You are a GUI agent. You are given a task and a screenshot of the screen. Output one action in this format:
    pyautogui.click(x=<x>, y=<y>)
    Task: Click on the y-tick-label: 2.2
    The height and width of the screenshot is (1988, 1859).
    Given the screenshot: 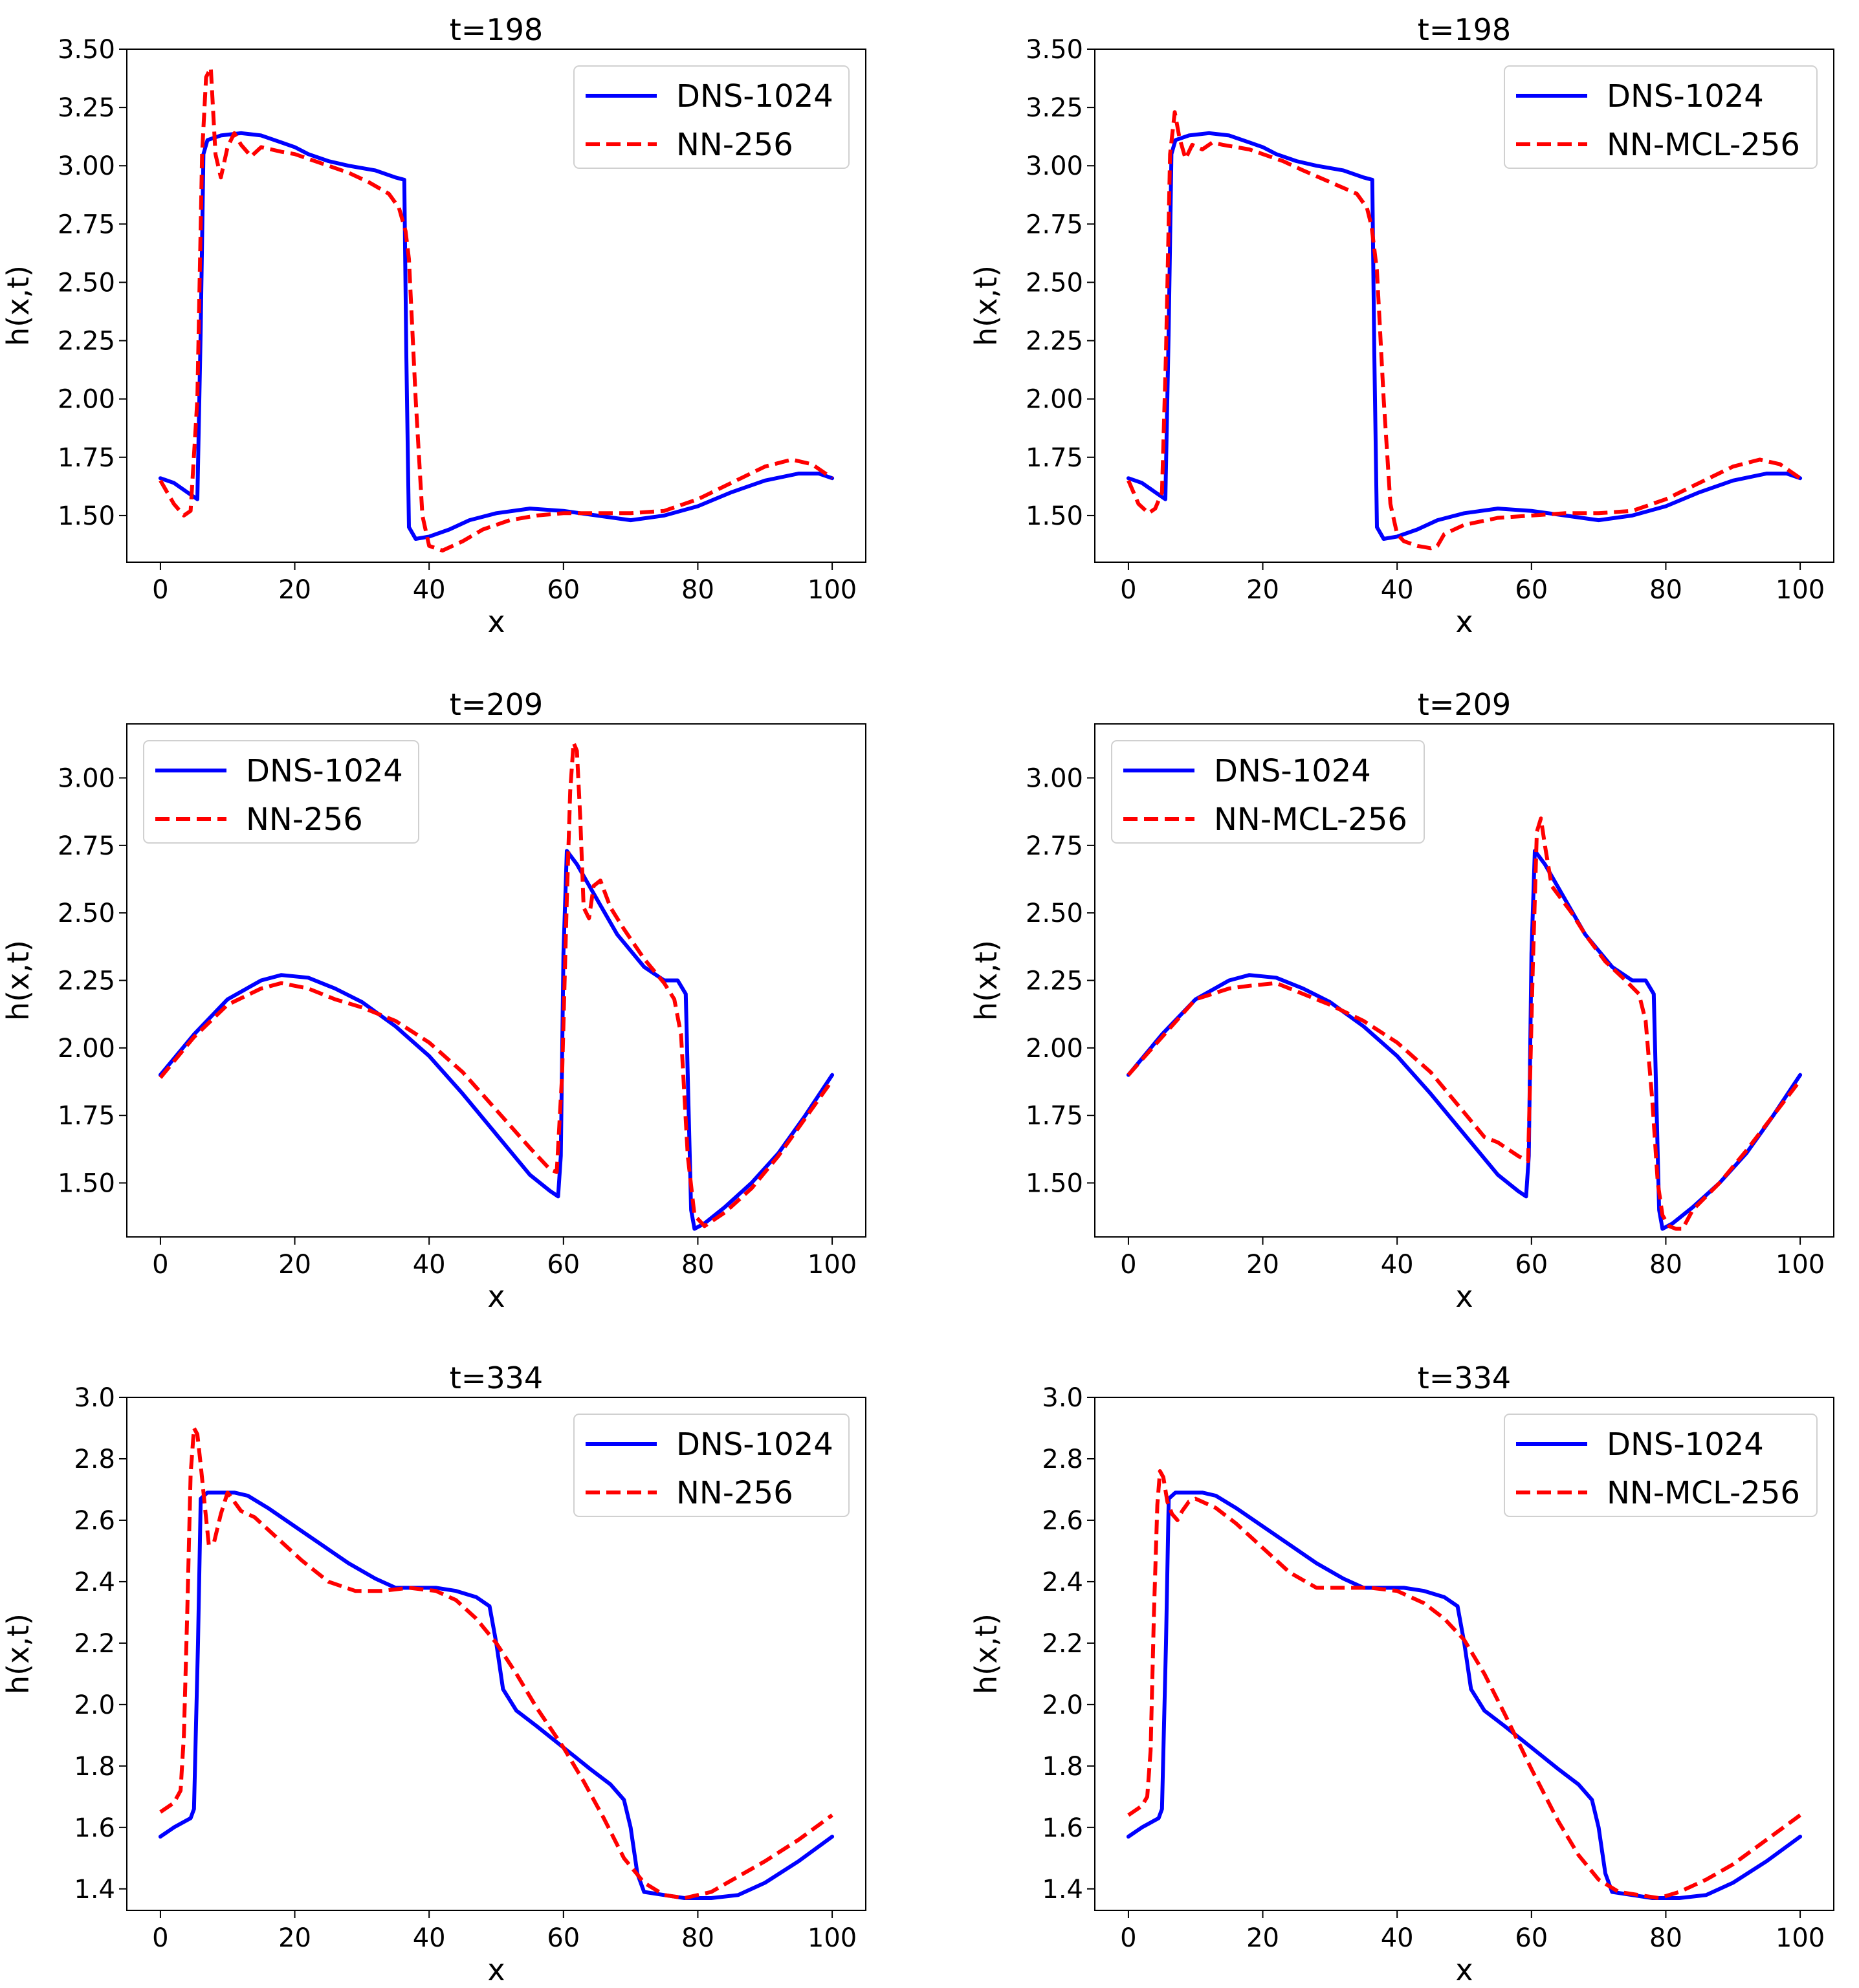 What is the action you would take?
    pyautogui.click(x=94, y=1644)
    